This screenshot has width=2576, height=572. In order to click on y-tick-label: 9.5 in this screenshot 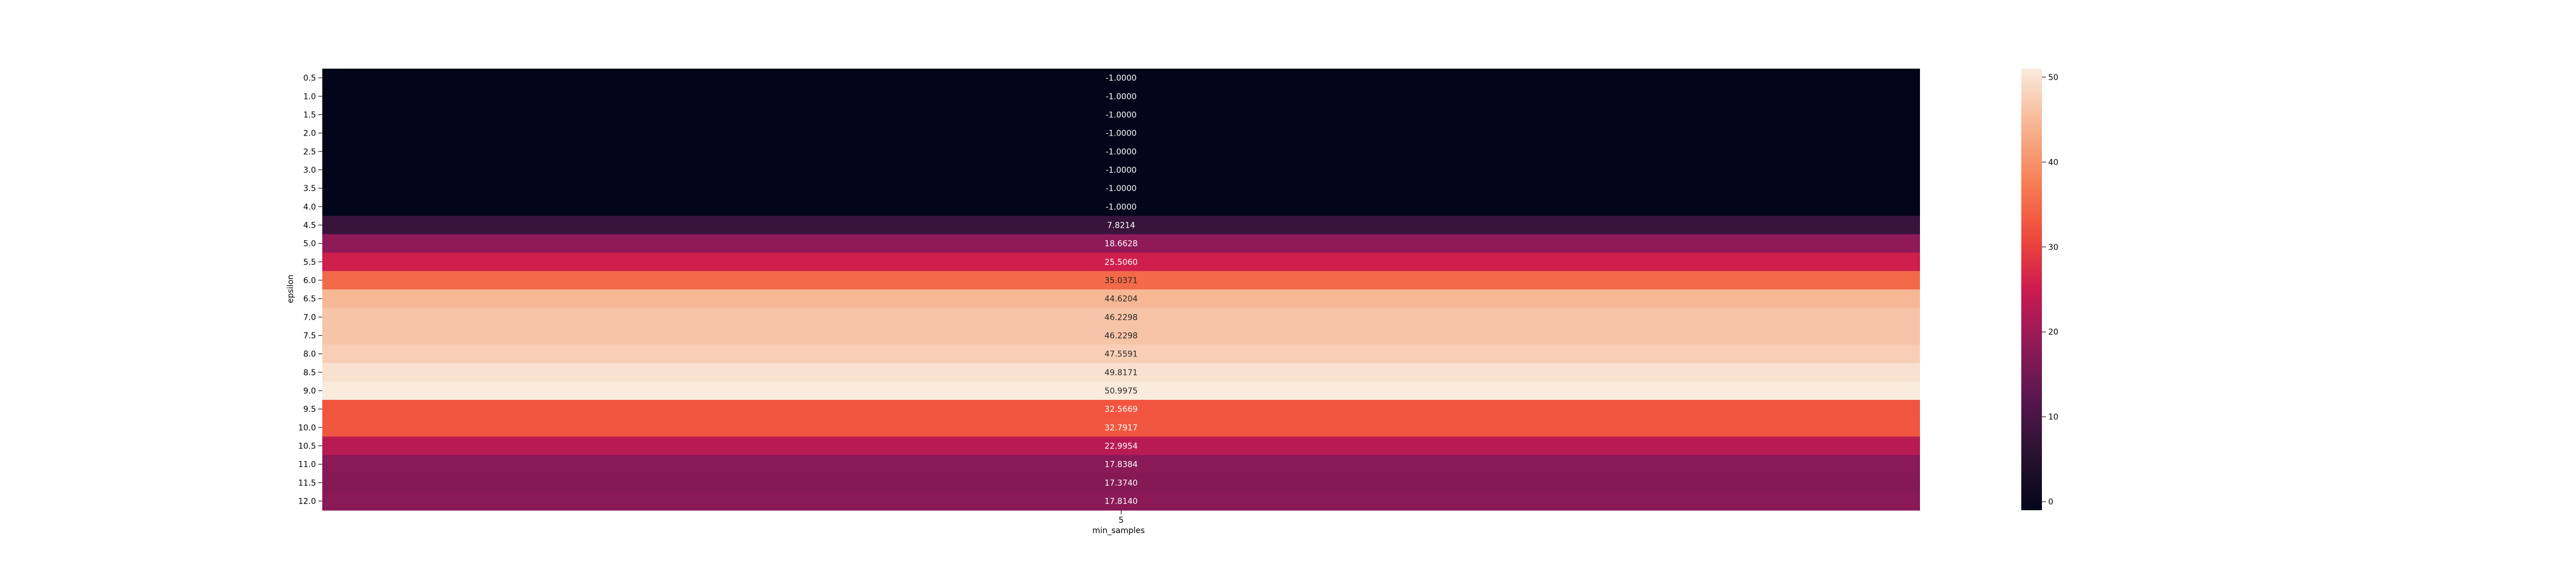, I will do `click(309, 409)`.